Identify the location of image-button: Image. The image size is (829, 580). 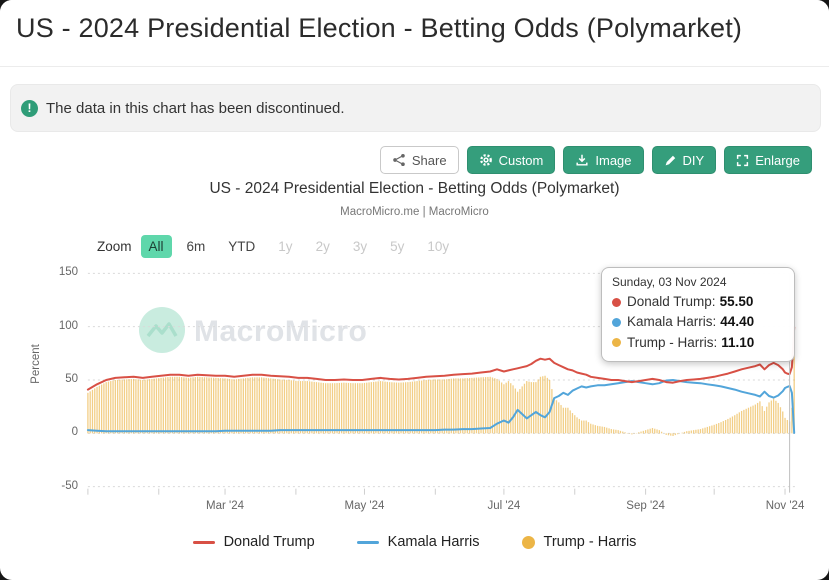
(603, 160).